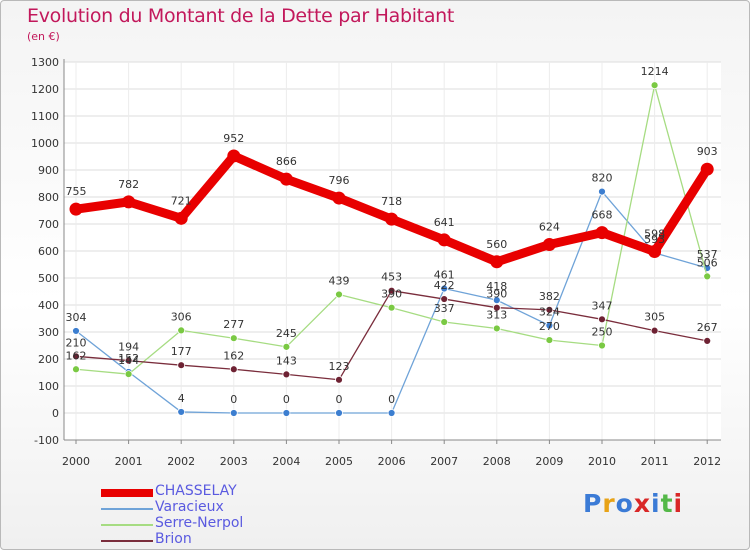 The height and width of the screenshot is (550, 750). Describe the element at coordinates (48, 332) in the screenshot. I see `y-tick-label: 300` at that location.